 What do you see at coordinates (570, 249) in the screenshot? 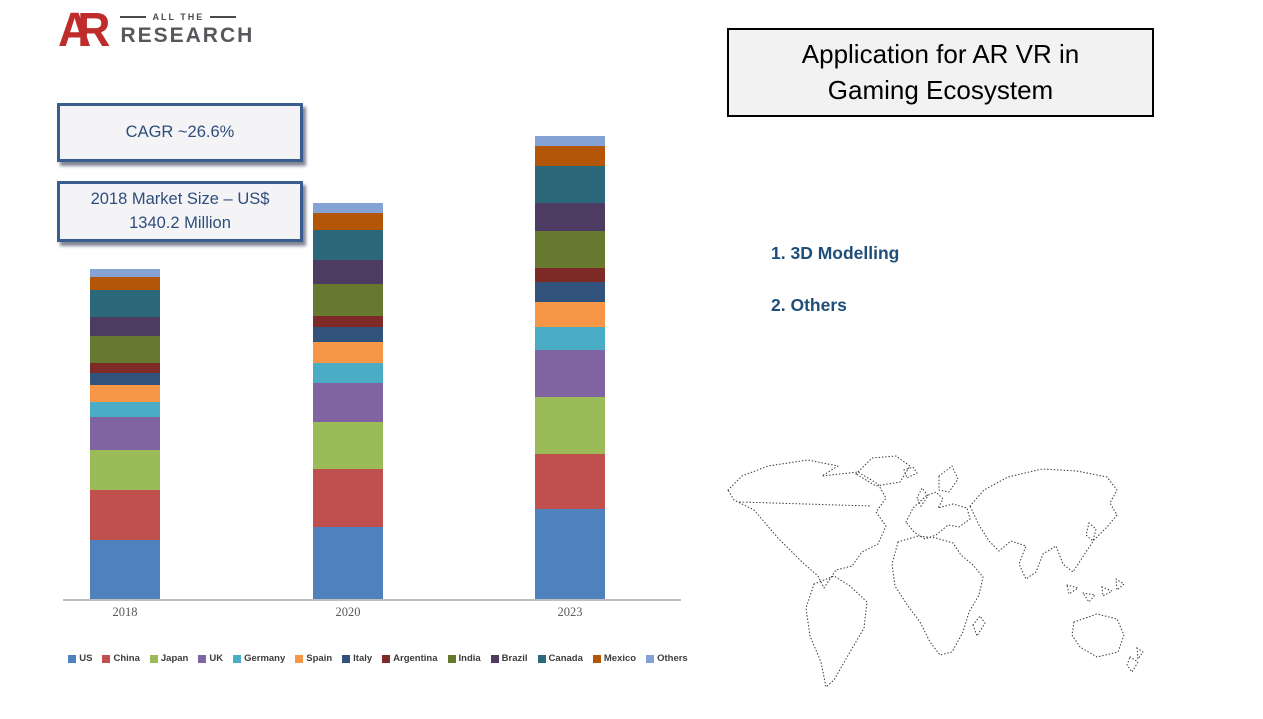
I see `bar-segment-india-2023` at bounding box center [570, 249].